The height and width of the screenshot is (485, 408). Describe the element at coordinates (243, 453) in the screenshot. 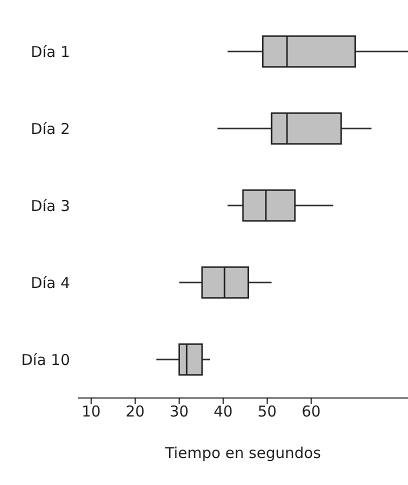

I see `x-axis-title: Tiempo en segundos` at that location.